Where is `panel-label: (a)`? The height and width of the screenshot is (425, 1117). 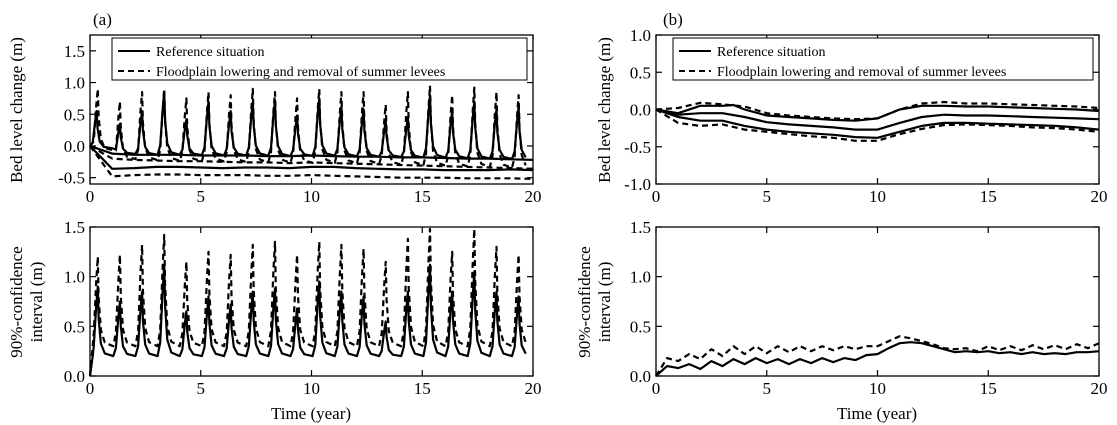 panel-label: (a) is located at coordinates (102, 19).